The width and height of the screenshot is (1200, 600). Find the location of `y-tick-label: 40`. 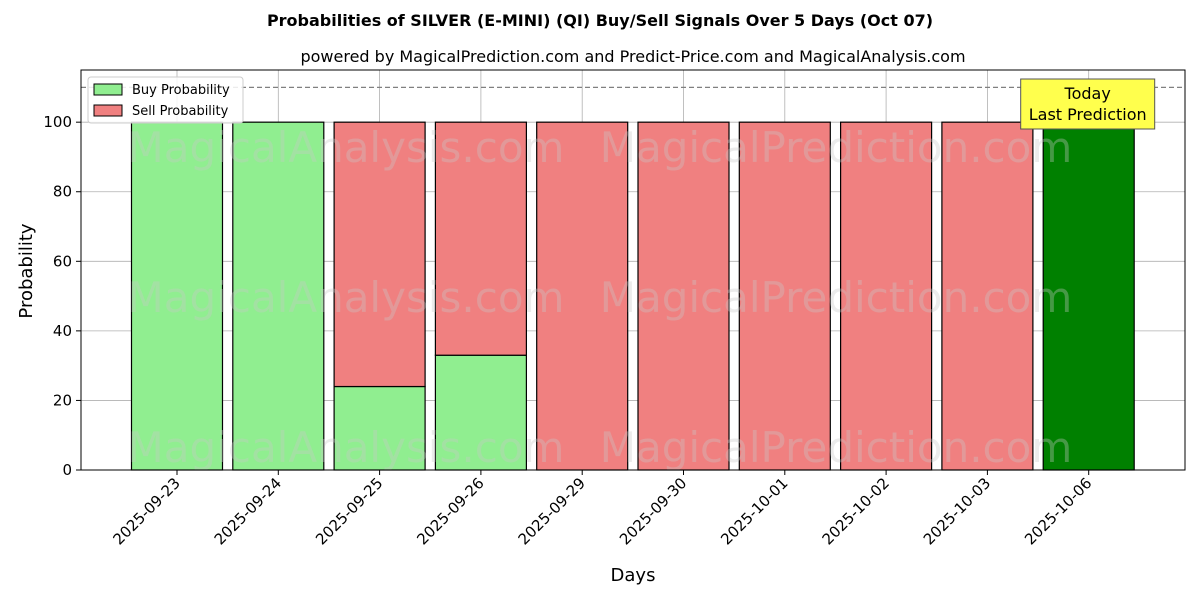

y-tick-label: 40 is located at coordinates (62, 331).